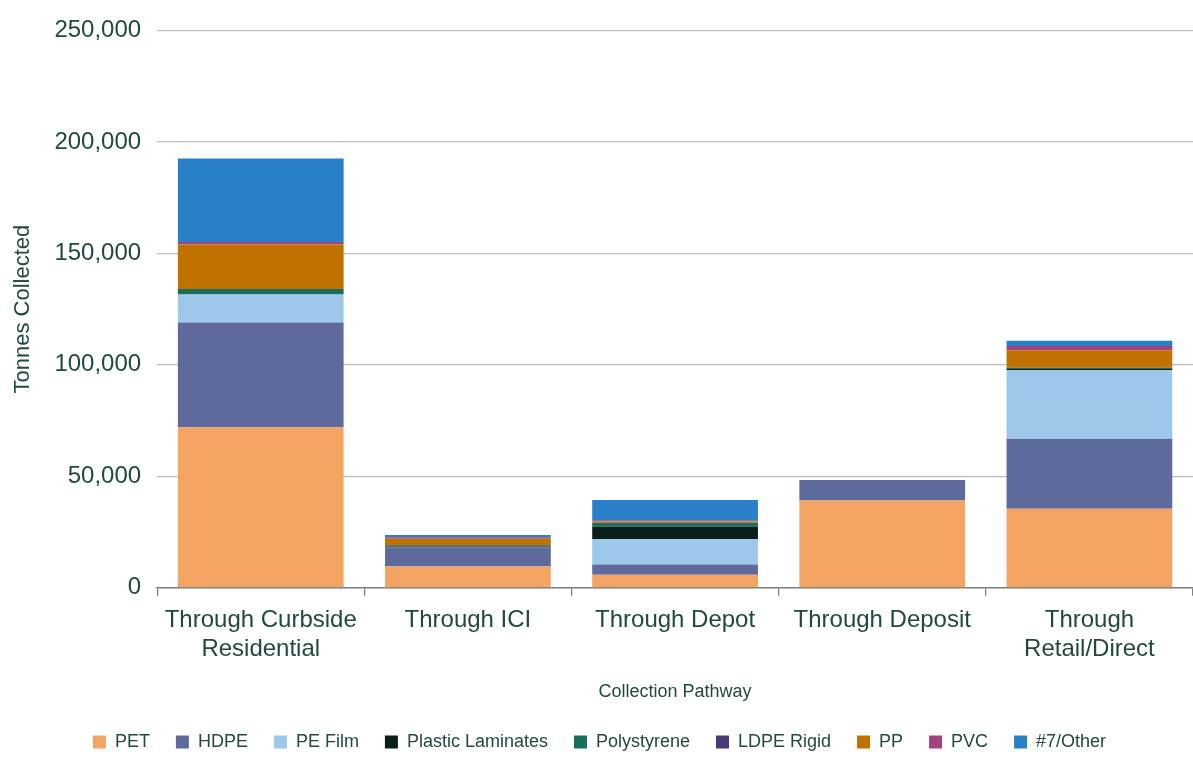 The height and width of the screenshot is (761, 1193). I want to click on x-tick-label: Through Curbside Residential, so click(260, 632).